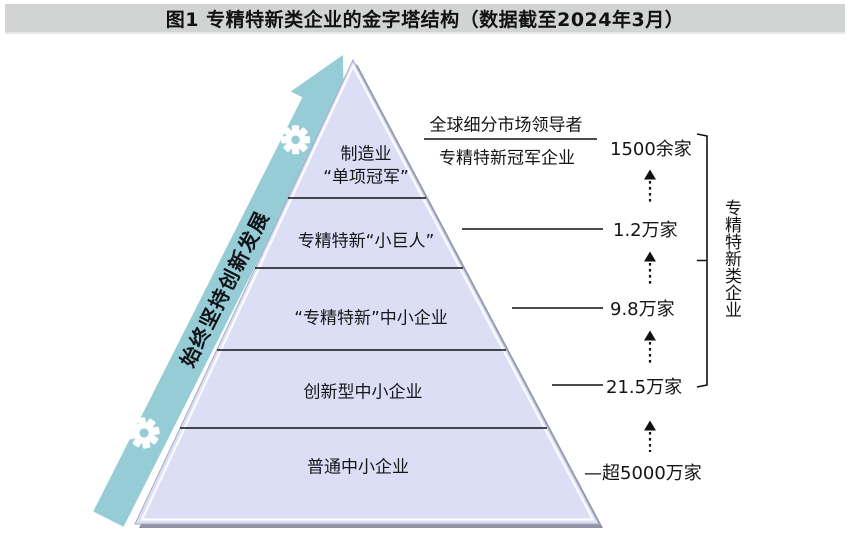  What do you see at coordinates (702, 260) in the screenshot?
I see `bracket` at bounding box center [702, 260].